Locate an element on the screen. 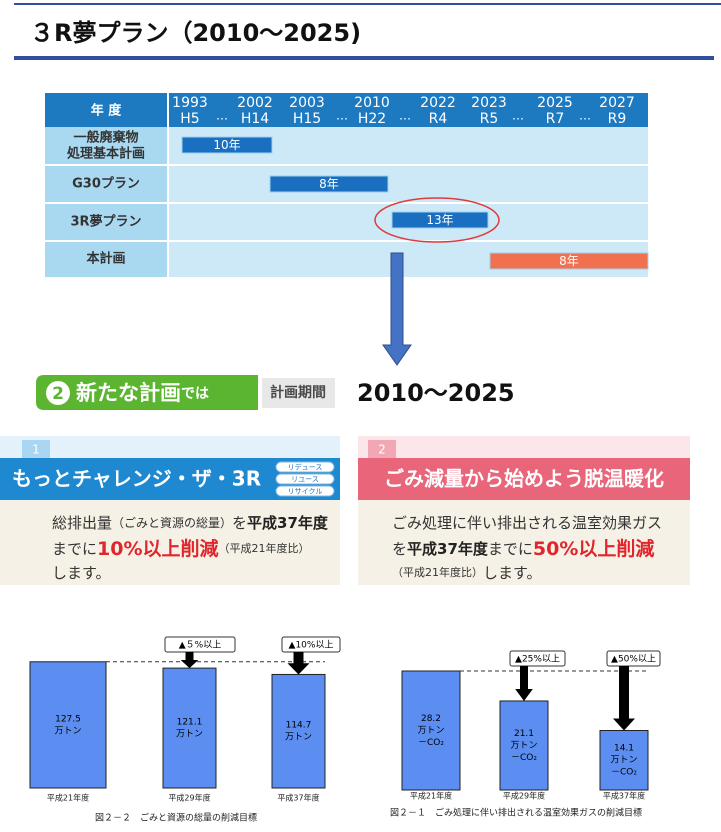 The width and height of the screenshot is (721, 832). badge-main: 新たな計画 is located at coordinates (128, 393).